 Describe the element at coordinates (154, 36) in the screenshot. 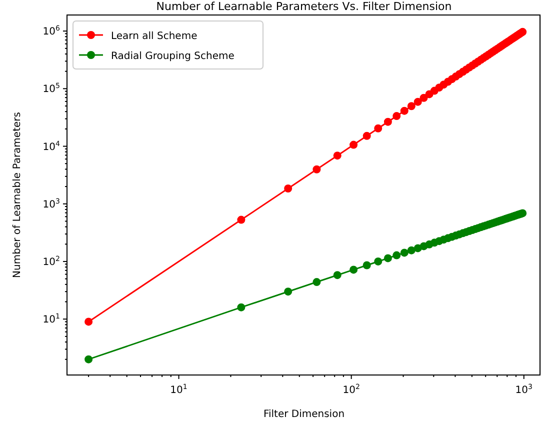

I see `legend-label: Learn all Scheme` at that location.